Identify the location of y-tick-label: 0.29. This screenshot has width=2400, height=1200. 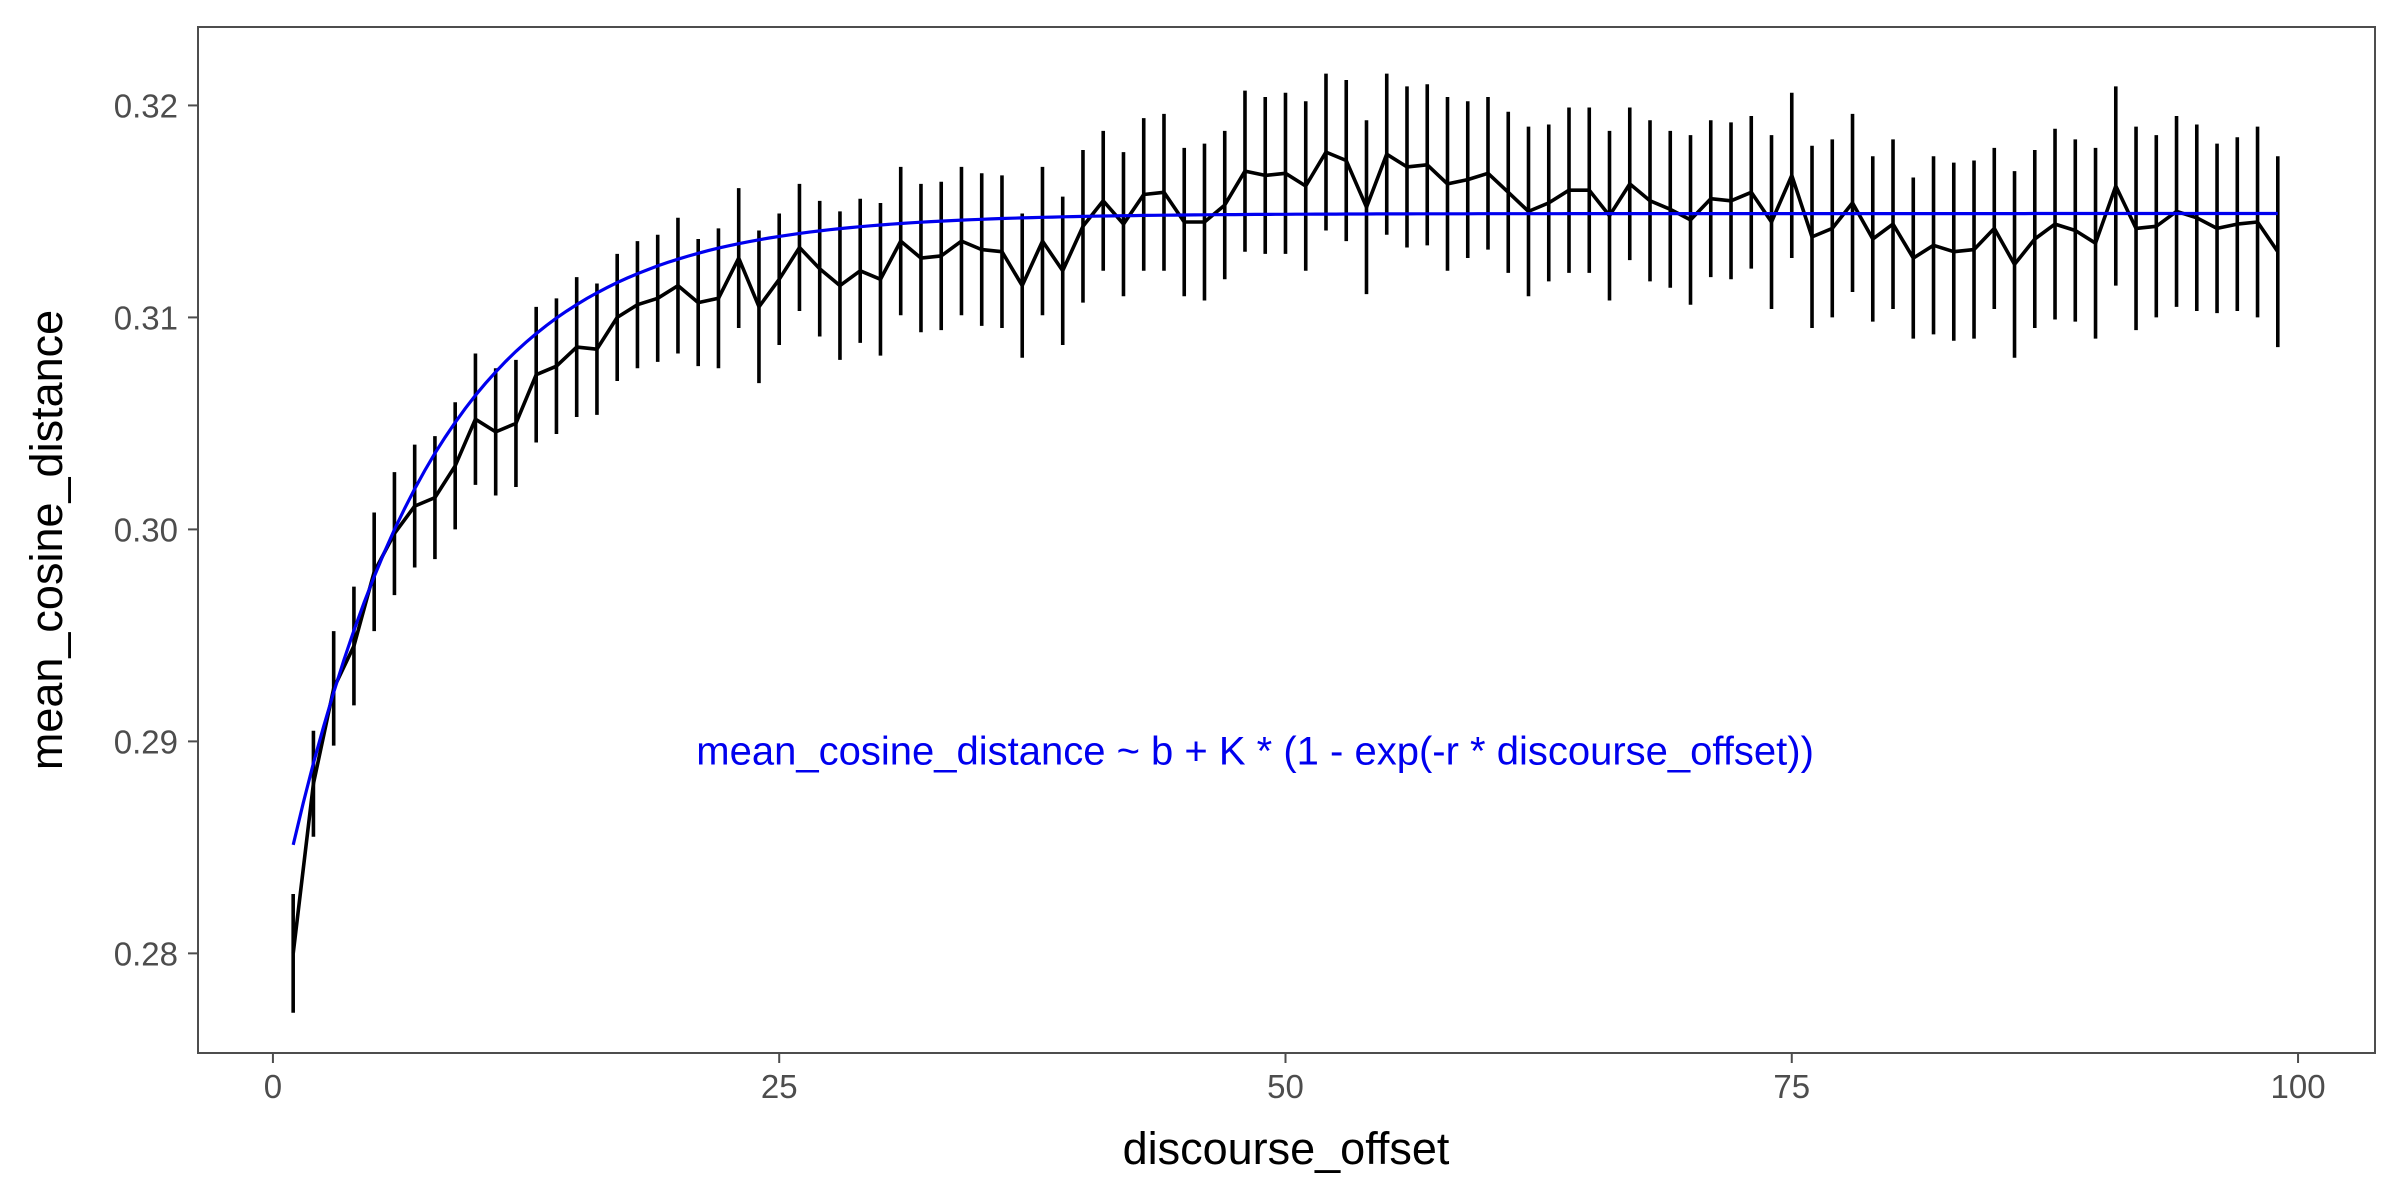
(146, 741).